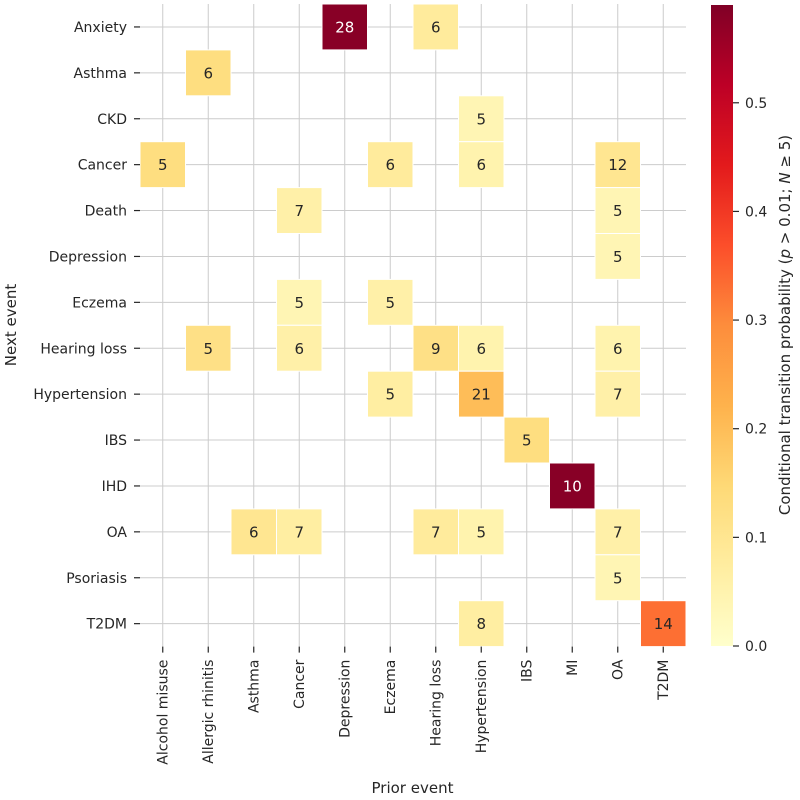 This screenshot has height=800, width=800. I want to click on heatmap-cell-eczema-eczema: 5, so click(390, 302).